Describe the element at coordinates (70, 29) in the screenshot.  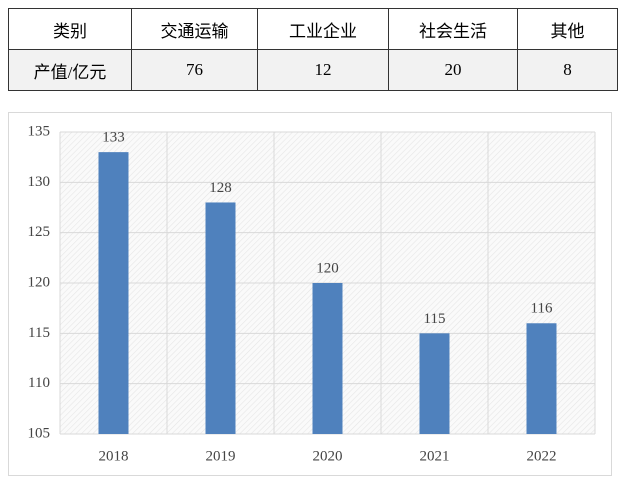
I see `table-cell: 类别` at that location.